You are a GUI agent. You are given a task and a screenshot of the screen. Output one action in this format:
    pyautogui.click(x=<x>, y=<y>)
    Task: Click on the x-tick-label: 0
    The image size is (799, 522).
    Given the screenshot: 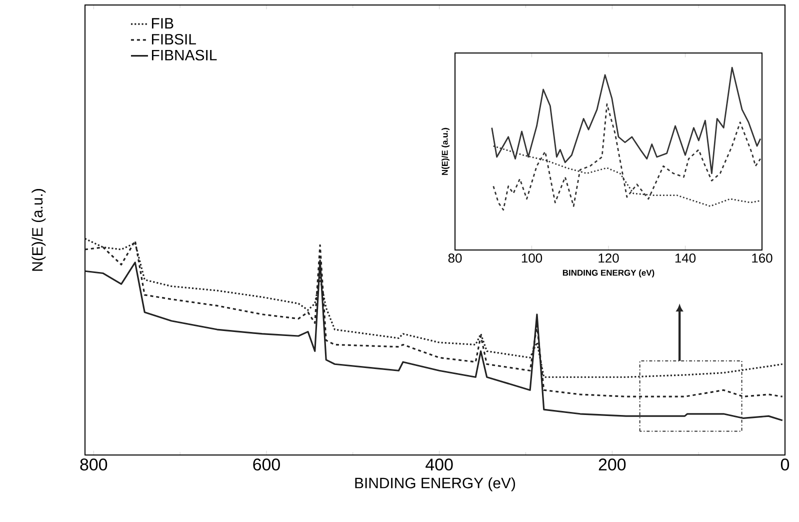 What is the action you would take?
    pyautogui.click(x=785, y=464)
    